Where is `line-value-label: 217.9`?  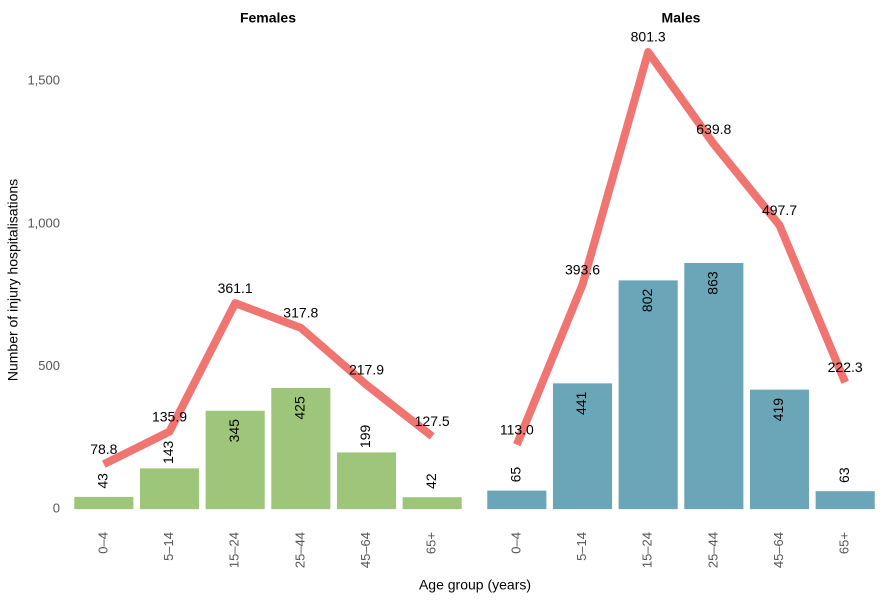
line-value-label: 217.9 is located at coordinates (366, 370).